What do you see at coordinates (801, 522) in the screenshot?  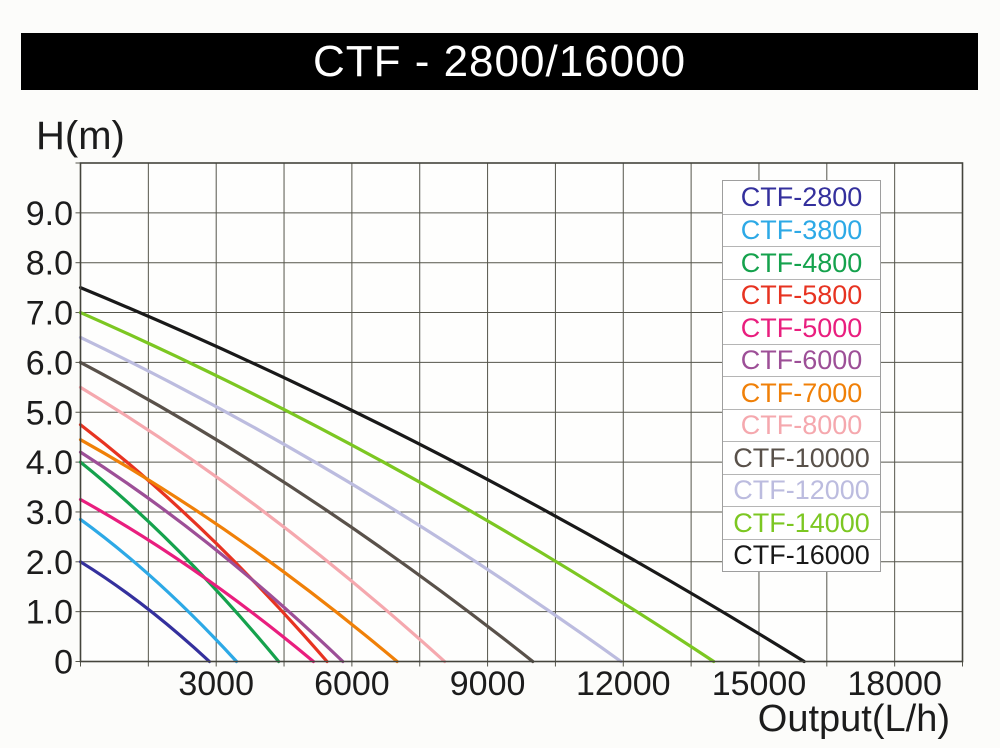 I see `legend-item-ctf-14000: CTF-14000` at bounding box center [801, 522].